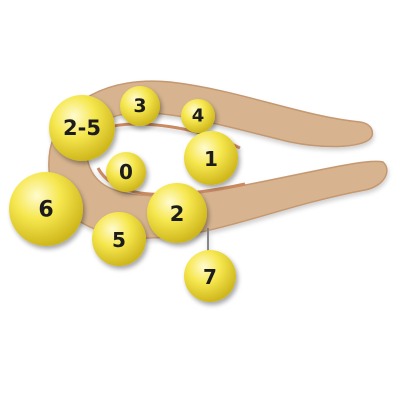 This screenshot has width=400, height=400. I want to click on node-label-5: 5, so click(119, 240).